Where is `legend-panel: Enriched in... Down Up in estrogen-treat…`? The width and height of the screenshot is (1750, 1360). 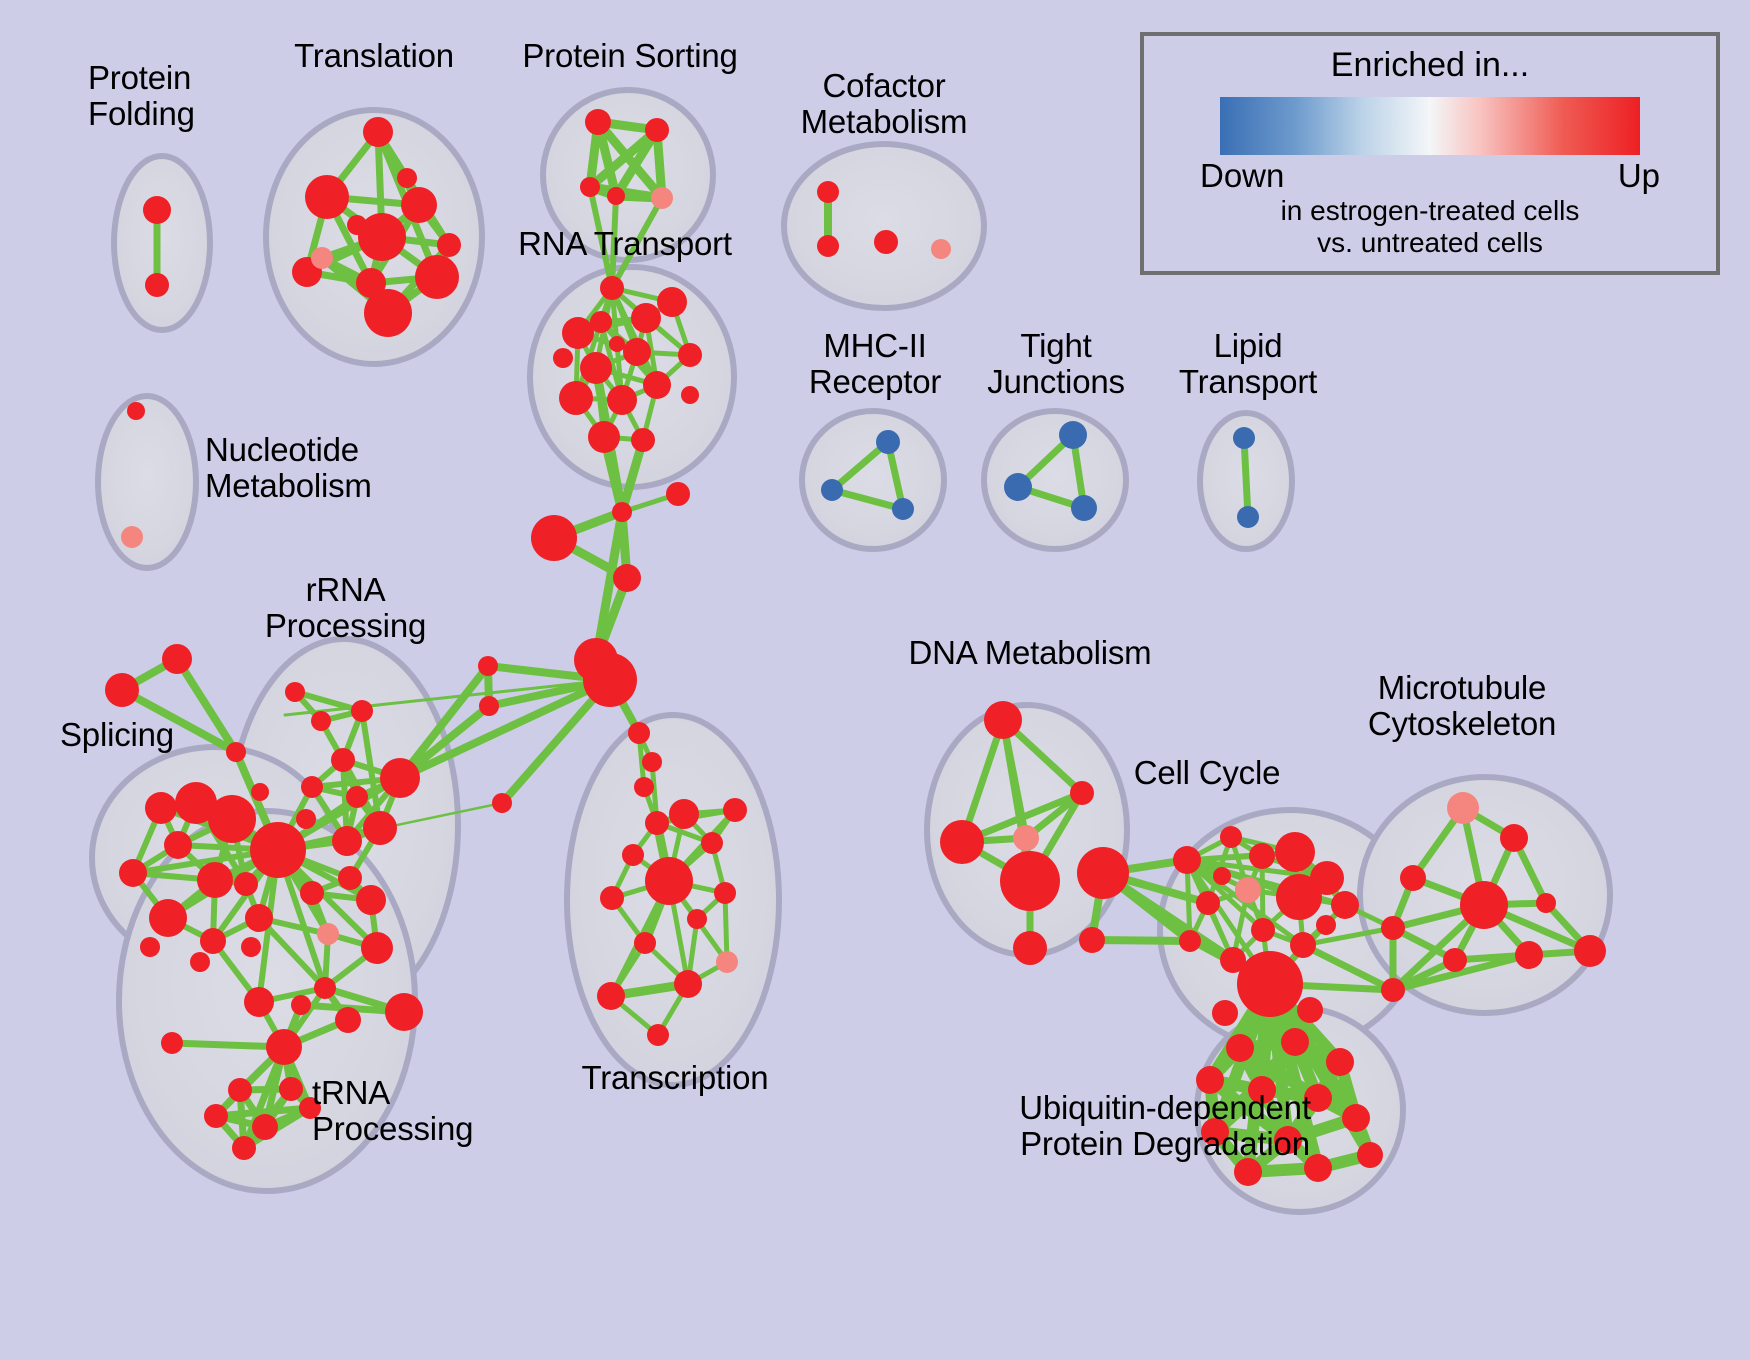 legend-panel: Enriched in... Down Up in estrogen-treat… is located at coordinates (1430, 153).